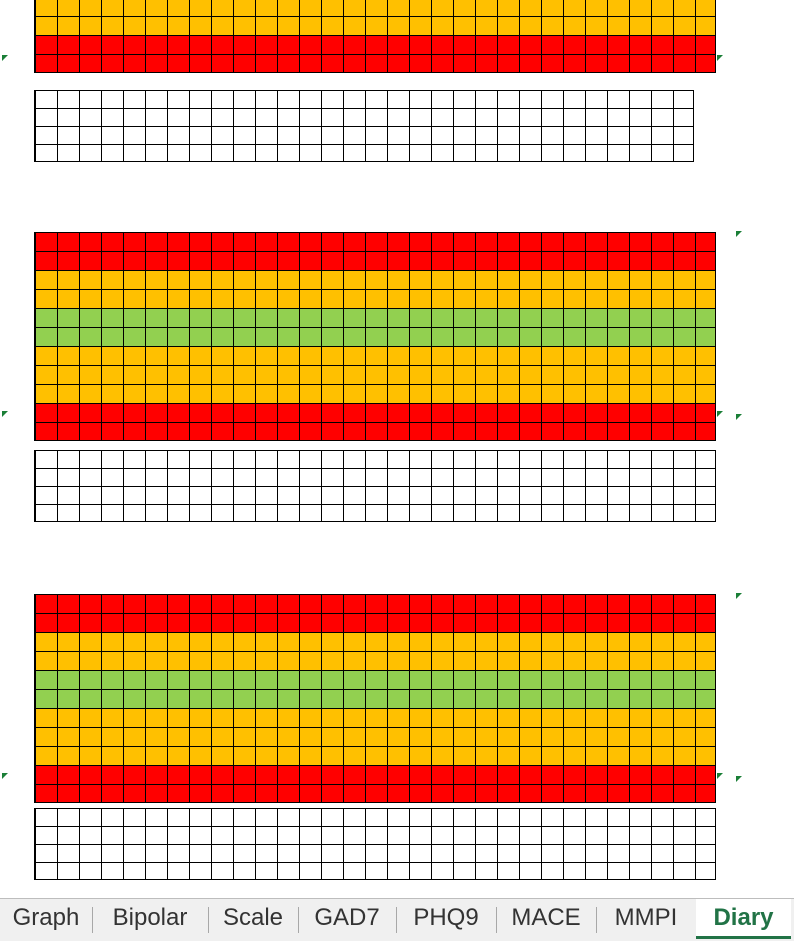  I want to click on top-mood-grid, so click(375, 36).